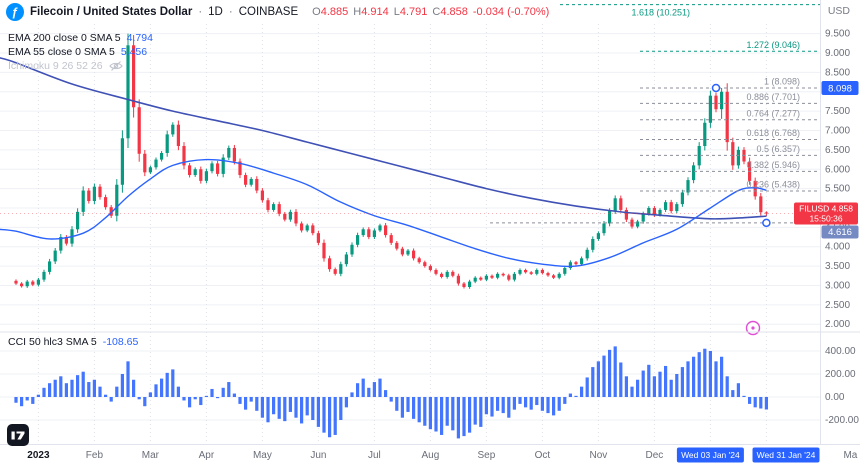  I want to click on ema200-title: EMA 200 close 0 SMA 5, so click(64, 38).